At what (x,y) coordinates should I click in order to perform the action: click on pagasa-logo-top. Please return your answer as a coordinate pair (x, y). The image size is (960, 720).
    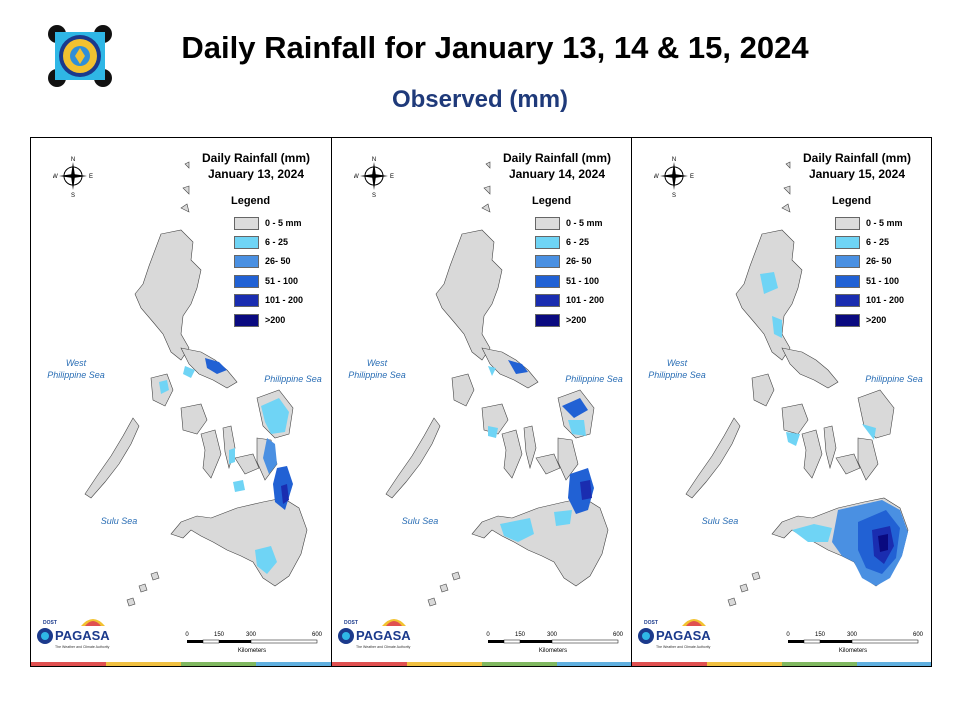
    Looking at the image, I should click on (80, 56).